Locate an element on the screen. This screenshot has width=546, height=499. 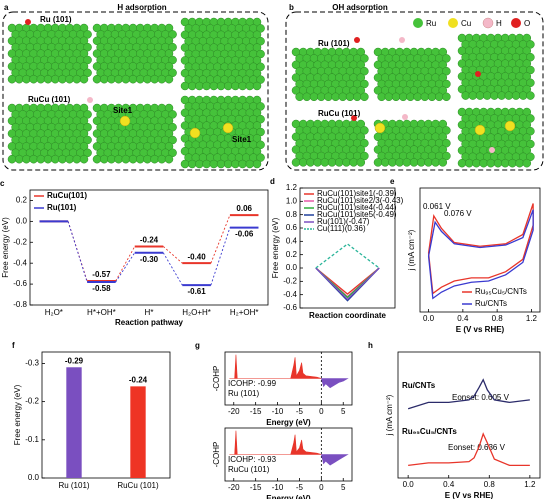
x-tick-label: H₂+OH* is located at coordinates (244, 312).